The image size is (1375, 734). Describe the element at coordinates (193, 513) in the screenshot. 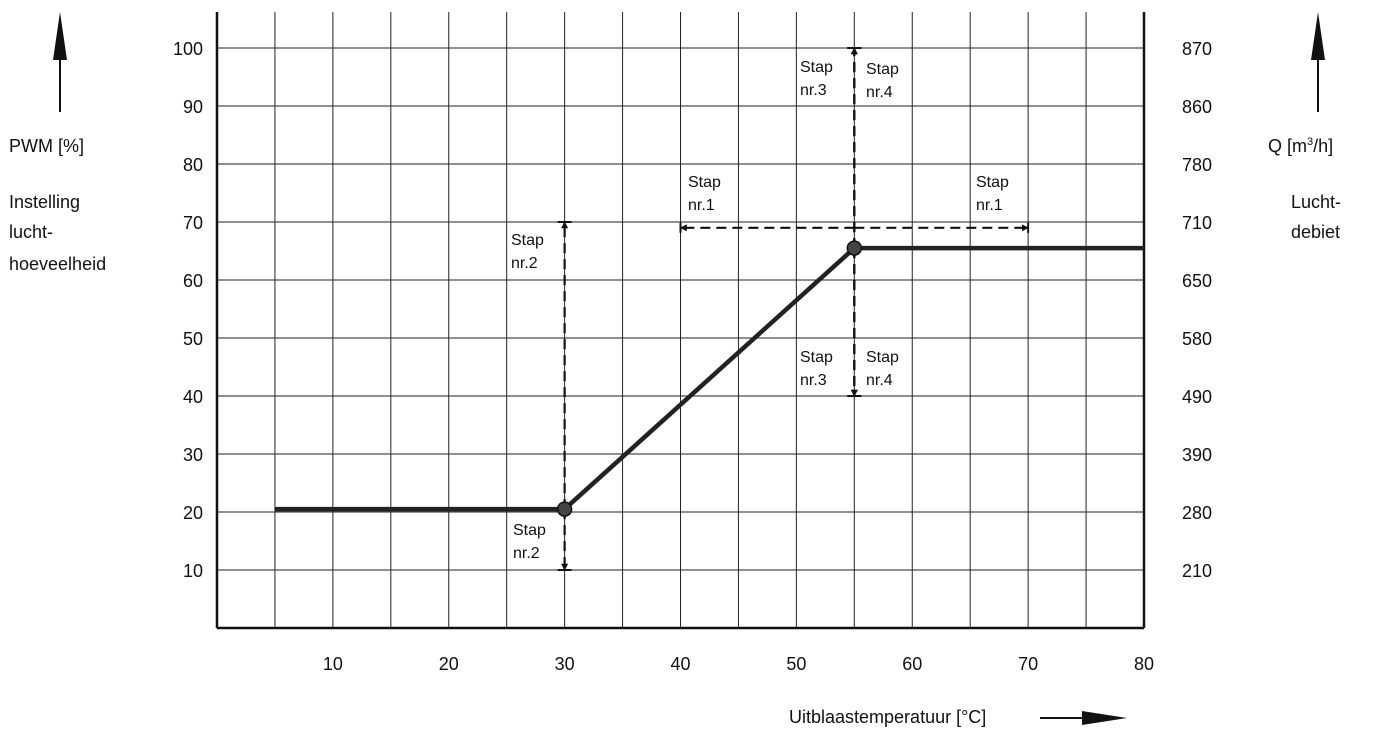

I see `y-tick-label-left: 20` at that location.